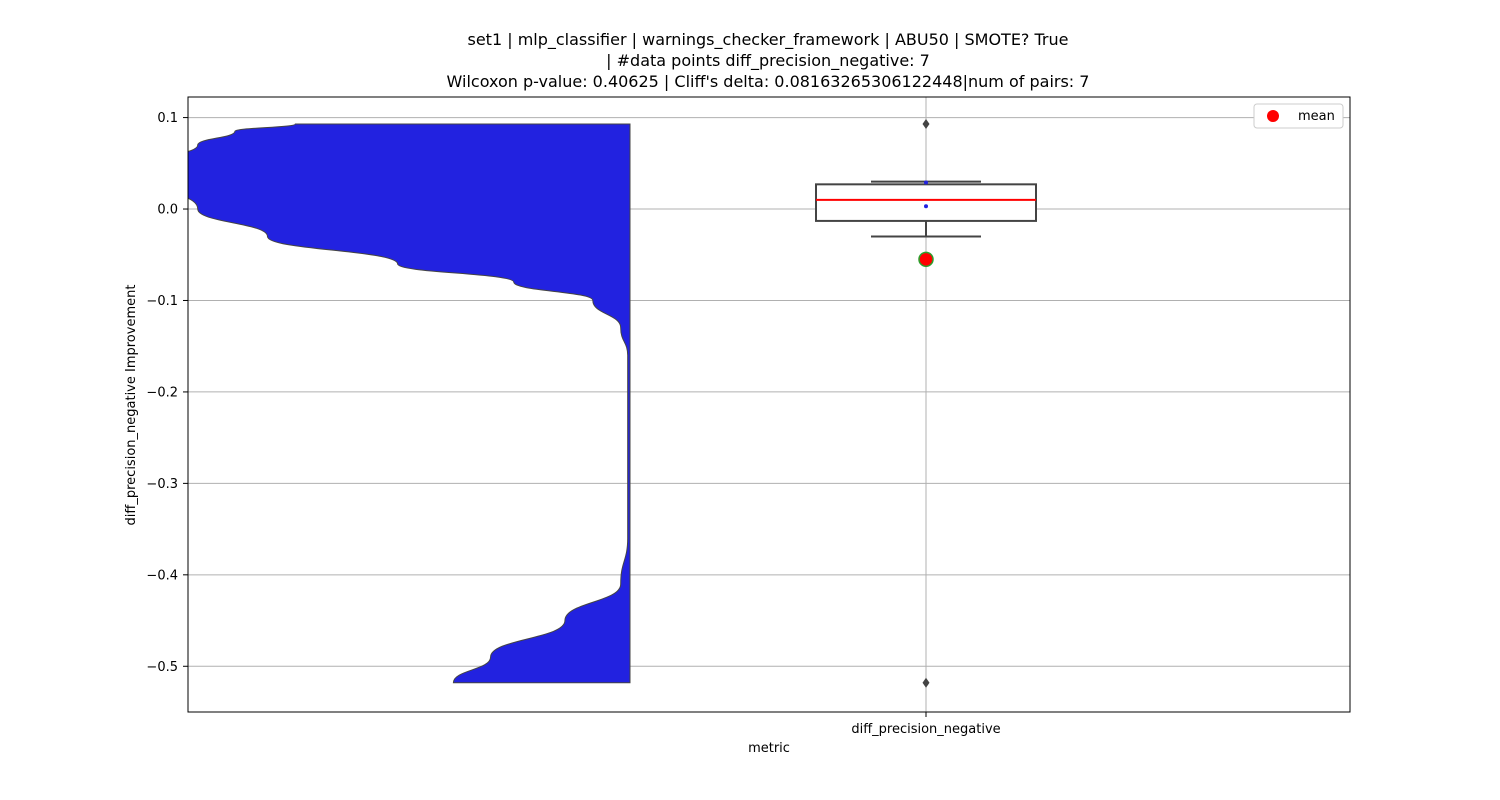  Describe the element at coordinates (167, 210) in the screenshot. I see `y-tick-label: 0.0` at that location.